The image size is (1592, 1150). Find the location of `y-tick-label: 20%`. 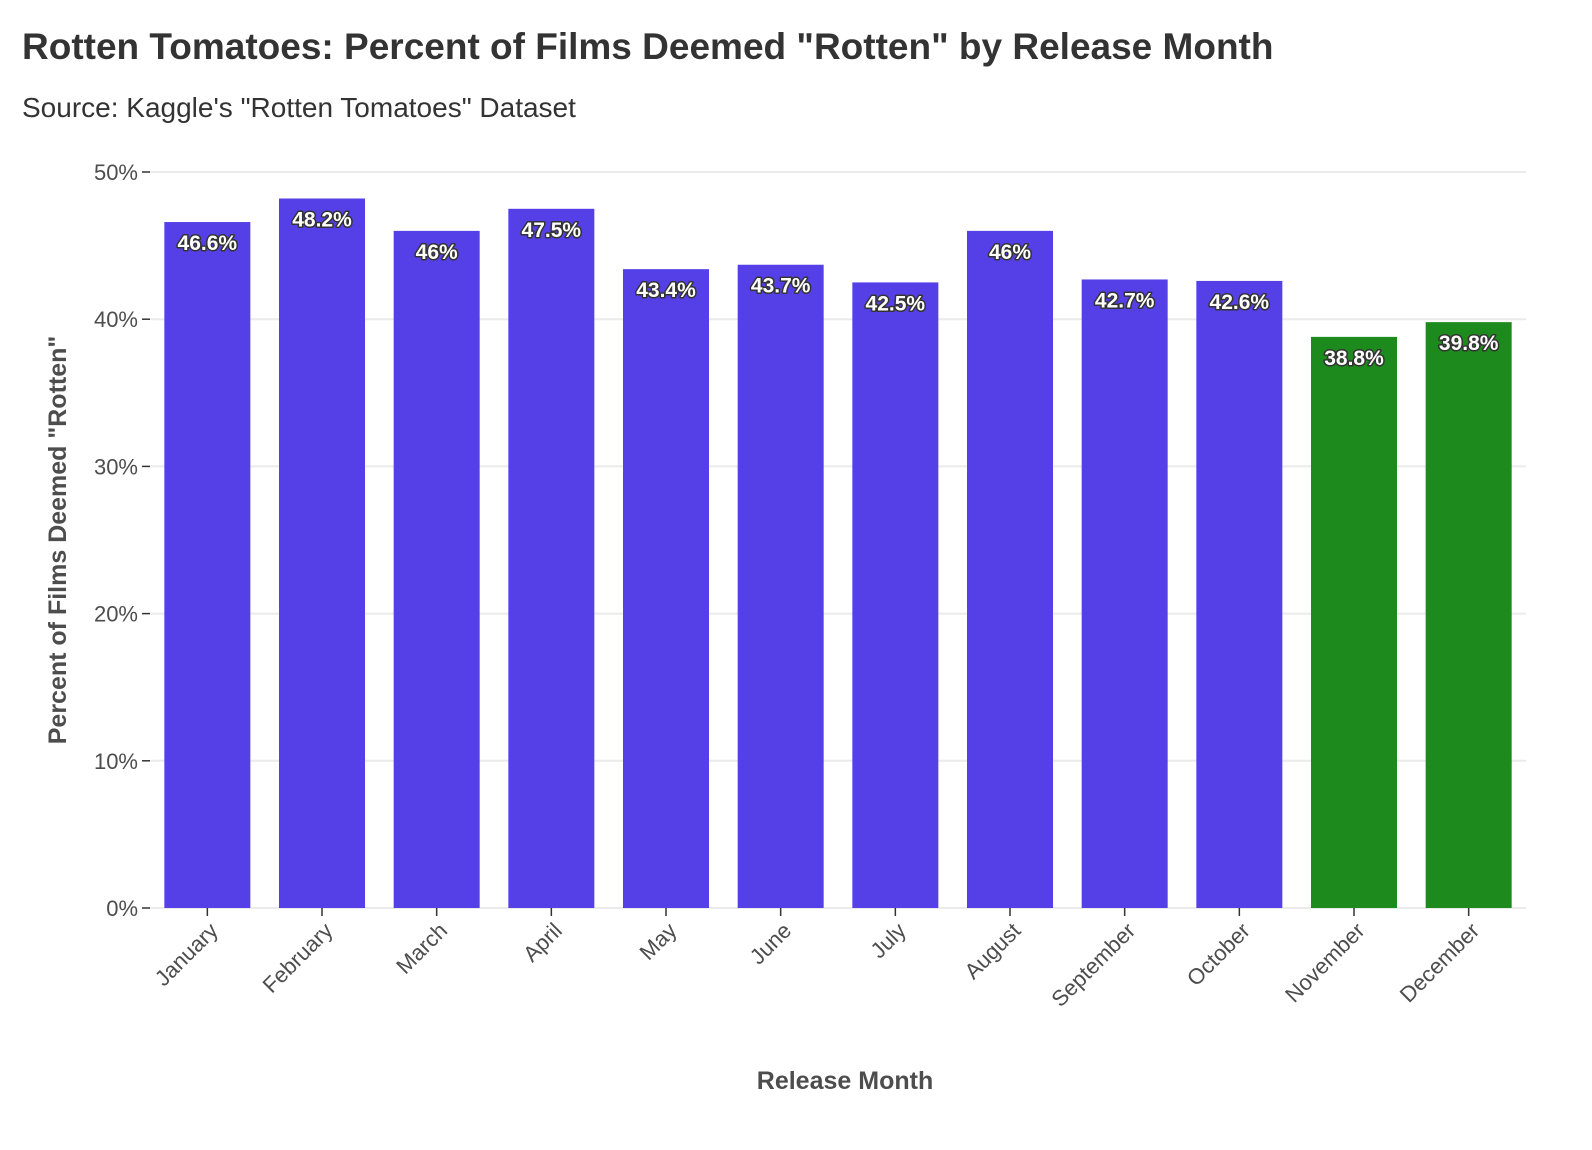

y-tick-label: 20% is located at coordinates (116, 614).